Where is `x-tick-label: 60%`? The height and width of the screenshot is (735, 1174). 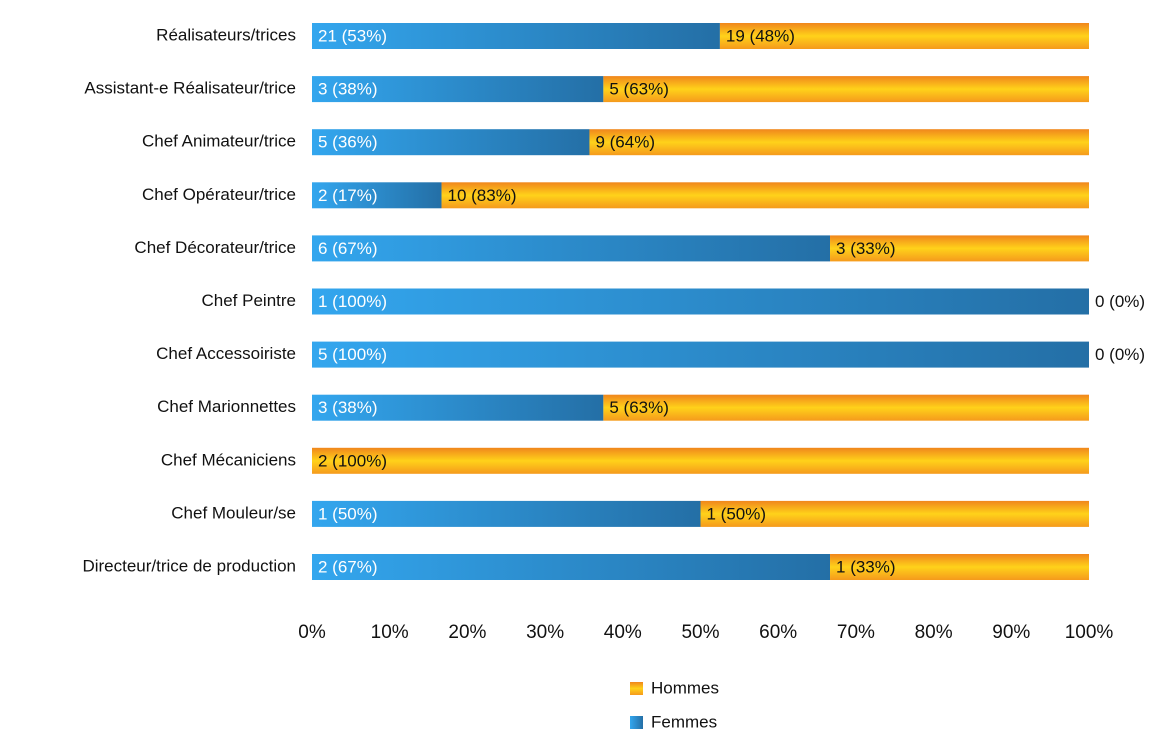
x-tick-label: 60% is located at coordinates (778, 632).